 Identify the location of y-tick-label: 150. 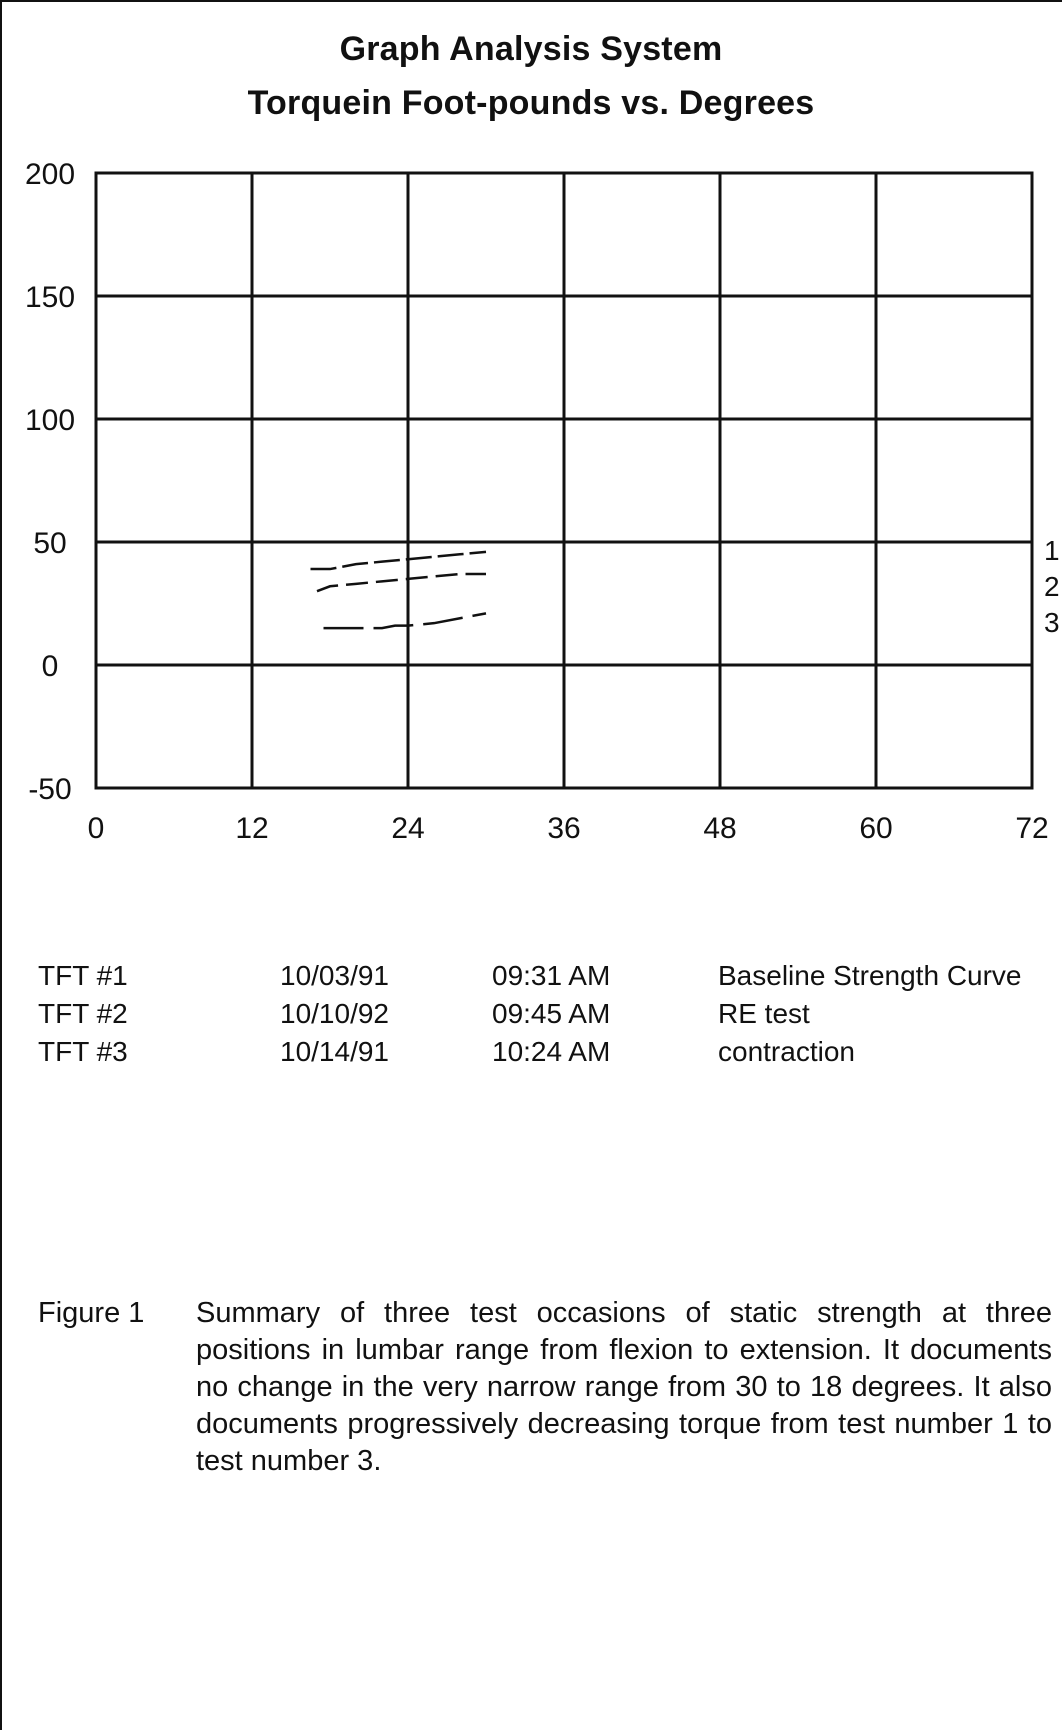
(50, 297).